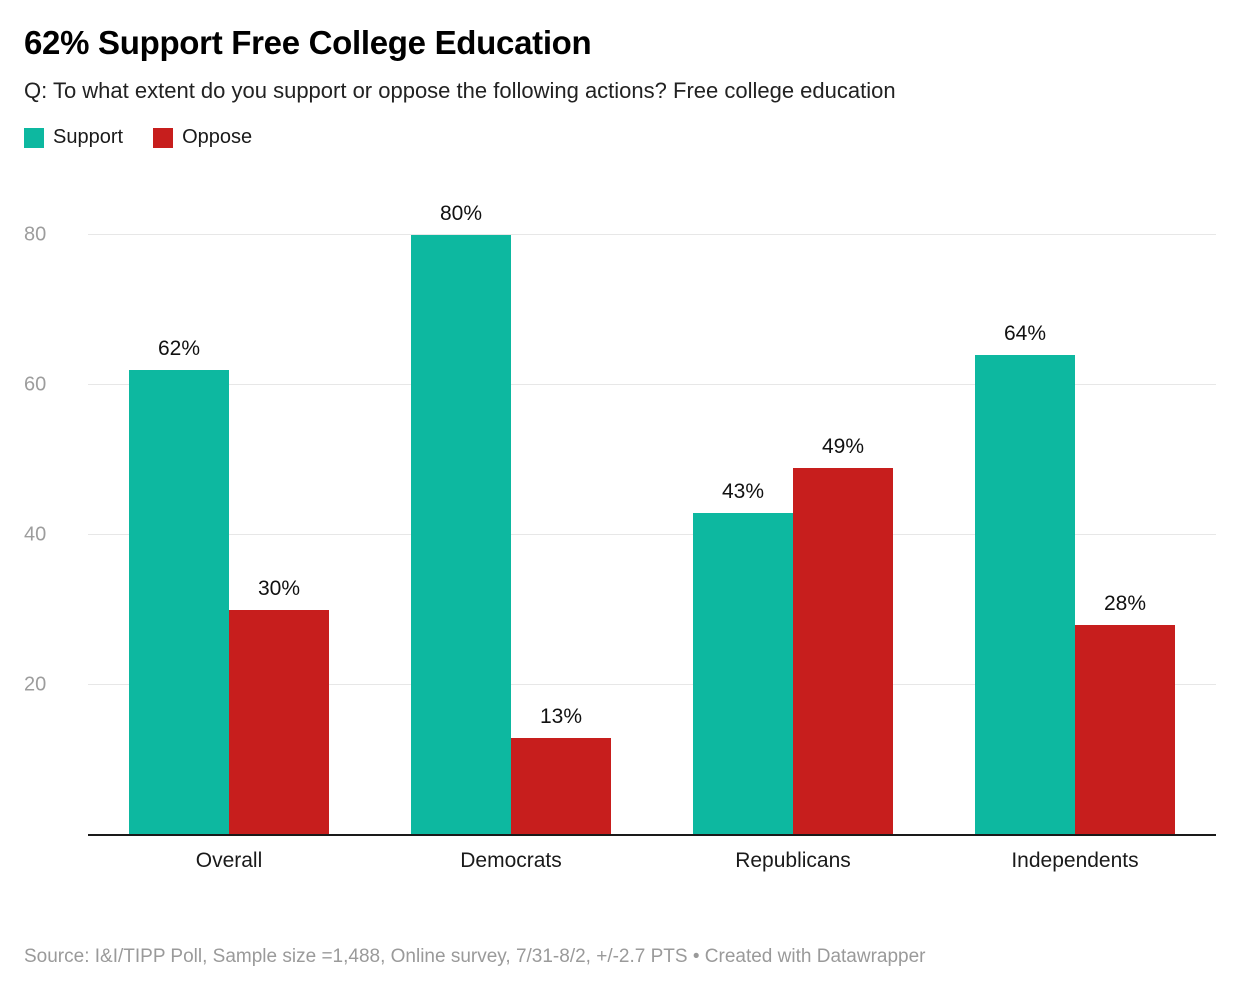 The height and width of the screenshot is (988, 1240). What do you see at coordinates (88, 137) in the screenshot?
I see `legend-label-support: Support` at bounding box center [88, 137].